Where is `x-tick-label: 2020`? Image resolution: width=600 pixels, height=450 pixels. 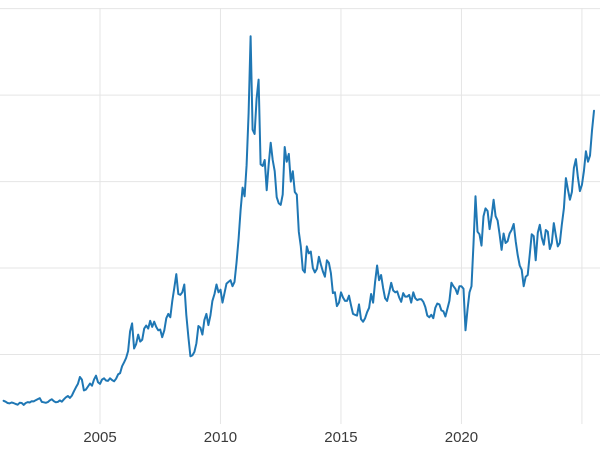 x-tick-label: 2020 is located at coordinates (461, 437).